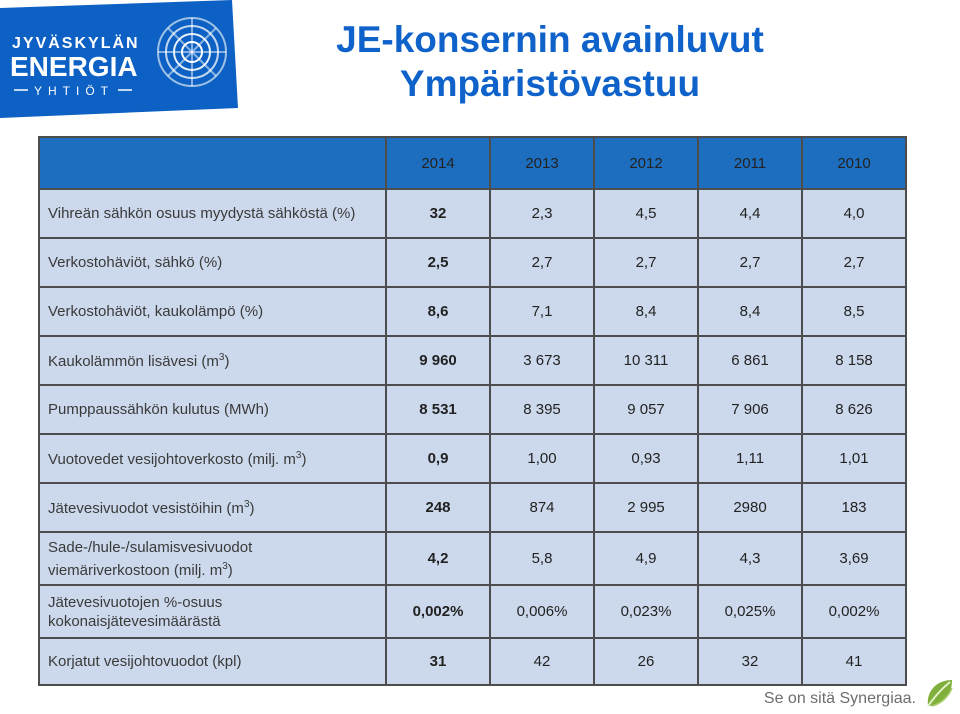 Image resolution: width=960 pixels, height=714 pixels. What do you see at coordinates (542, 163) in the screenshot?
I see `year-header-2013: 2013` at bounding box center [542, 163].